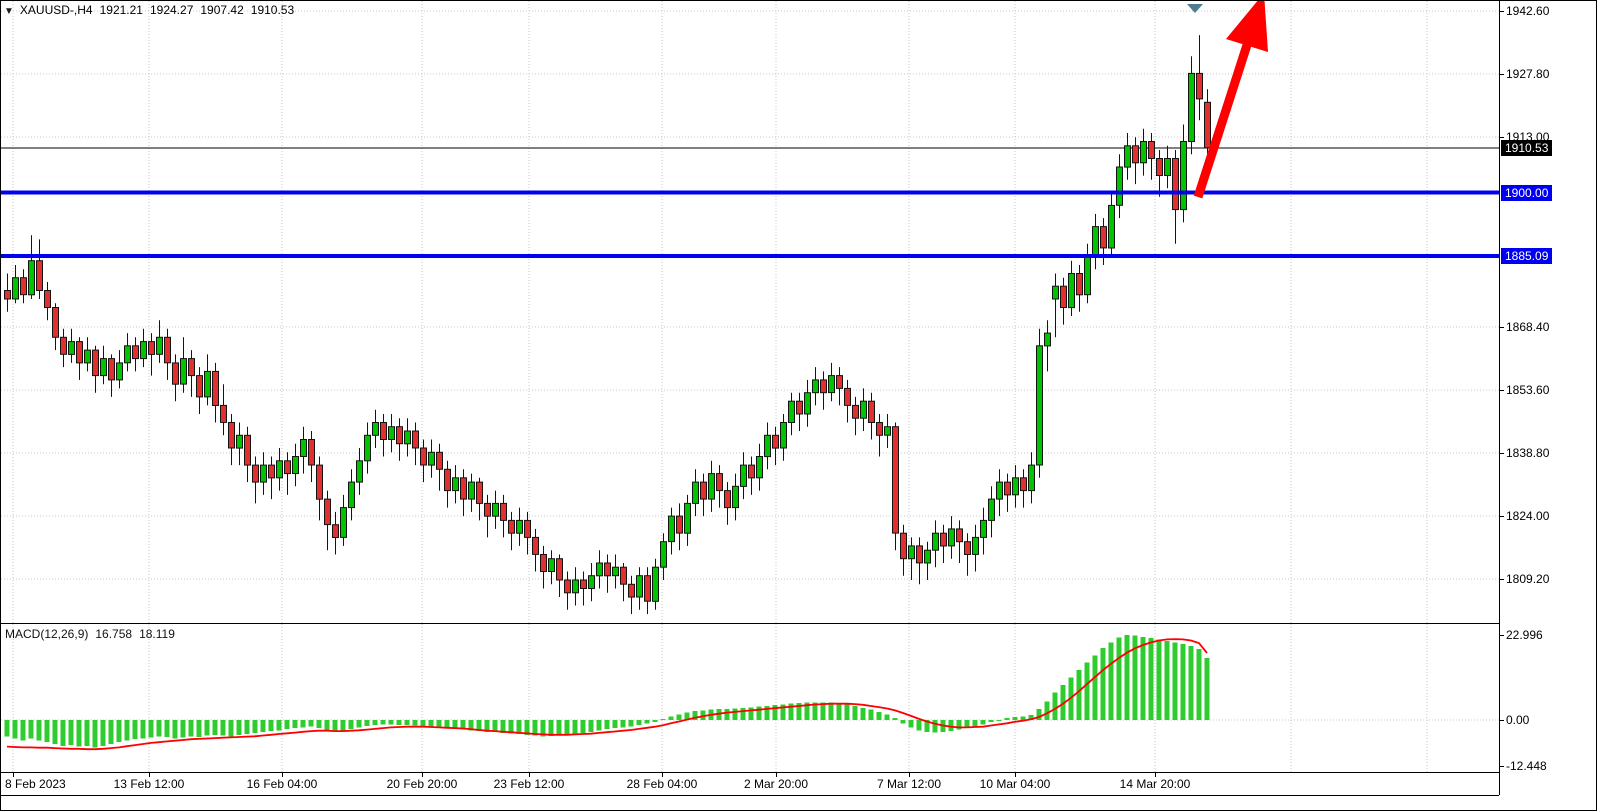  I want to click on price-axis-label: 1853.60, so click(1528, 390).